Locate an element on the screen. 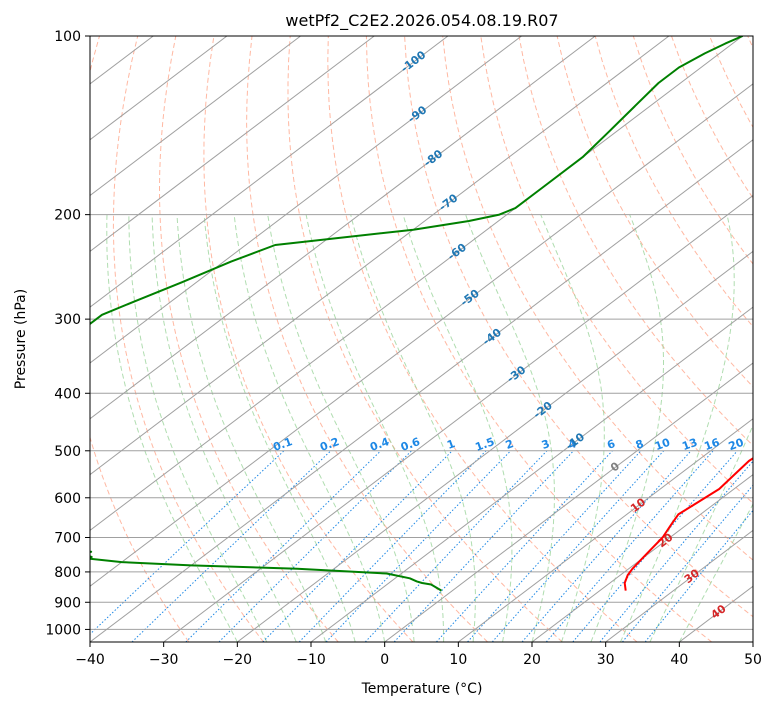 The image size is (775, 708). x-tick-label: −30 is located at coordinates (164, 660).